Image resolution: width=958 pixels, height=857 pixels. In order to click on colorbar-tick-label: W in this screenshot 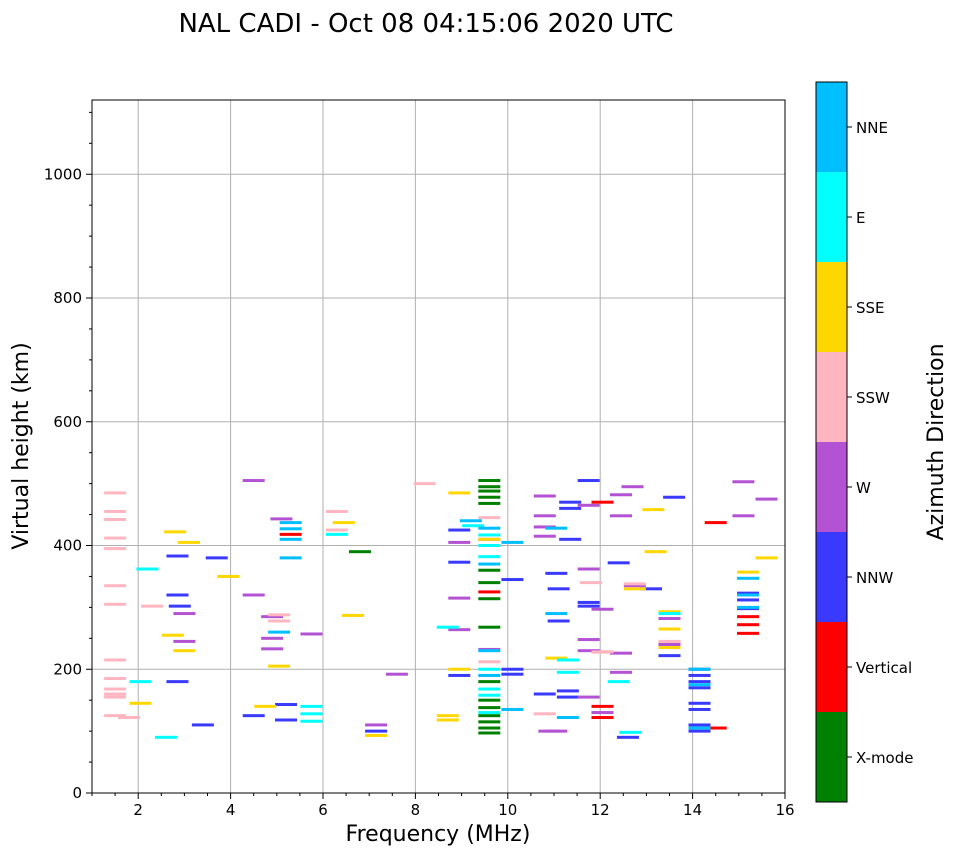, I will do `click(863, 488)`.